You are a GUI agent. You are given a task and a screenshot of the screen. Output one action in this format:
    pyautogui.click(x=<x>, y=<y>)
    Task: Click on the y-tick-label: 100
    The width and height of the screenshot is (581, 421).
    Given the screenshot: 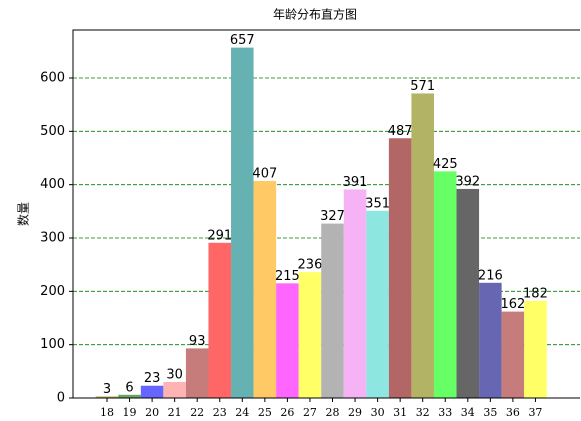 What is the action you would take?
    pyautogui.click(x=52, y=344)
    